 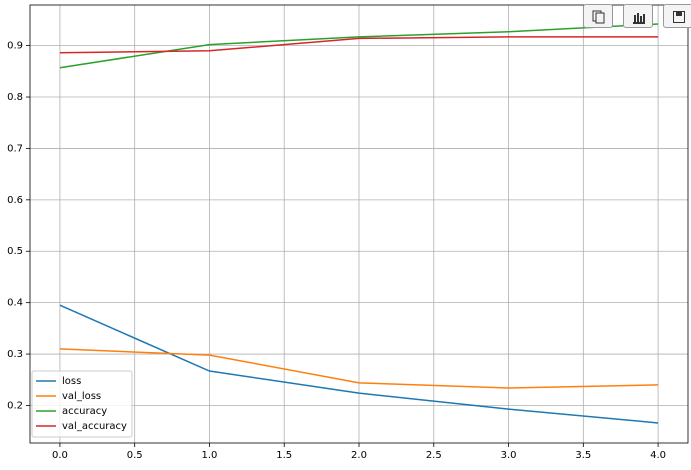 I want to click on save-icon, so click(x=679, y=17).